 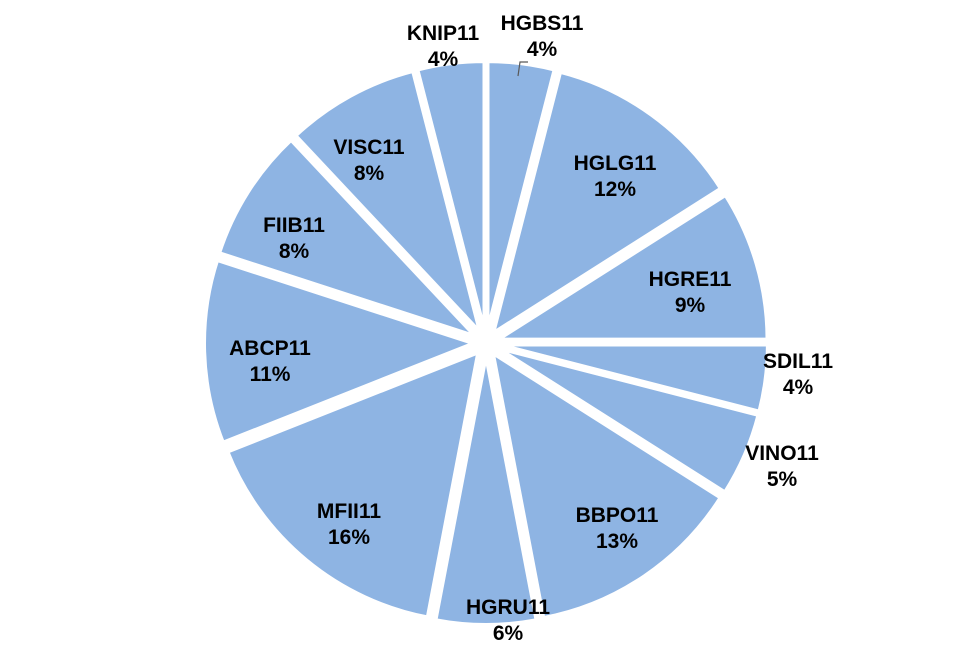 I want to click on pie-slice-hglg11, so click(x=607, y=202).